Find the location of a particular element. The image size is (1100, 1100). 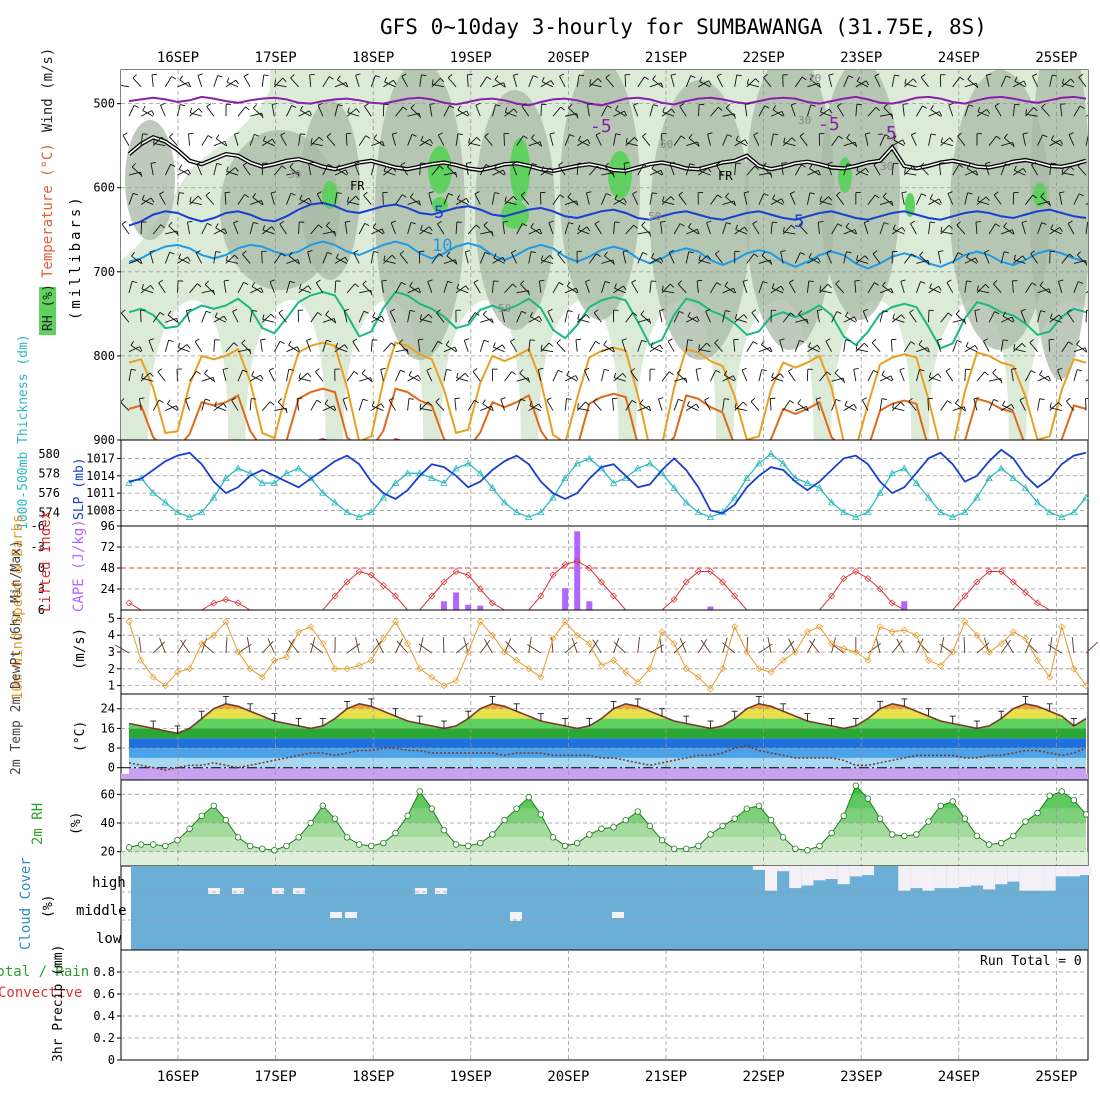

li-tick: -6 is located at coordinates (38, 526).